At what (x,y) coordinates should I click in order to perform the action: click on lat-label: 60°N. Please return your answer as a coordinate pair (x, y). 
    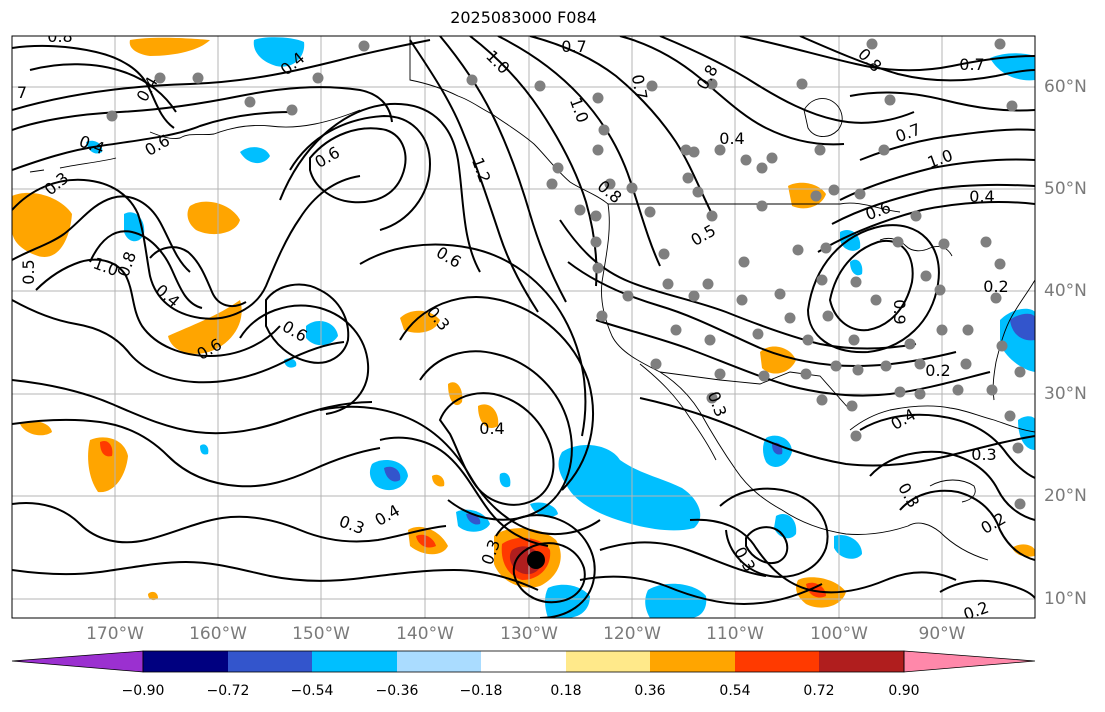
    Looking at the image, I should click on (1065, 87).